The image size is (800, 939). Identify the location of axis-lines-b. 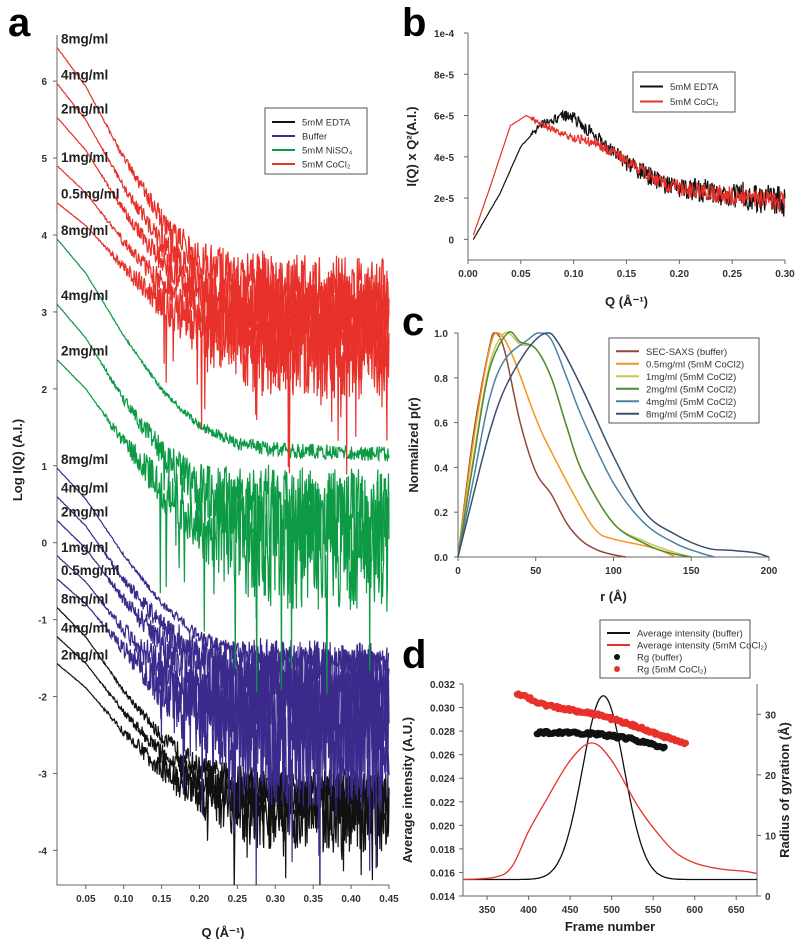
(626, 147).